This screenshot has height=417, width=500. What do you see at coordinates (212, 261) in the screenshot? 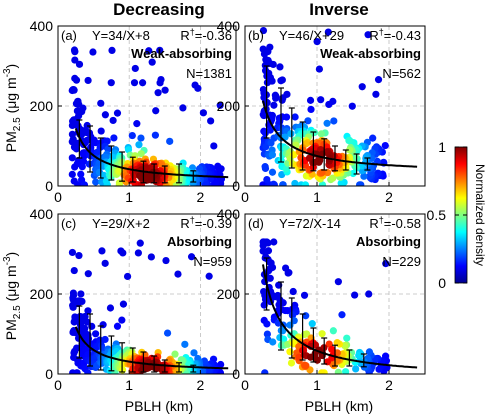
I see `sample-count-label: N=959` at bounding box center [212, 261].